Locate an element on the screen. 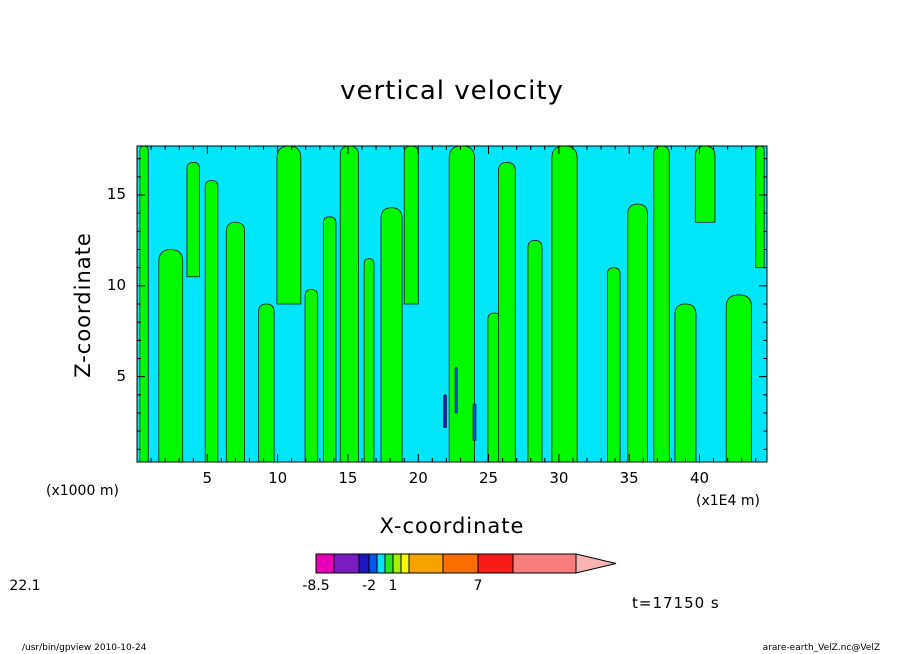 This screenshot has width=904, height=654. colorbar-label: -2 is located at coordinates (369, 586).